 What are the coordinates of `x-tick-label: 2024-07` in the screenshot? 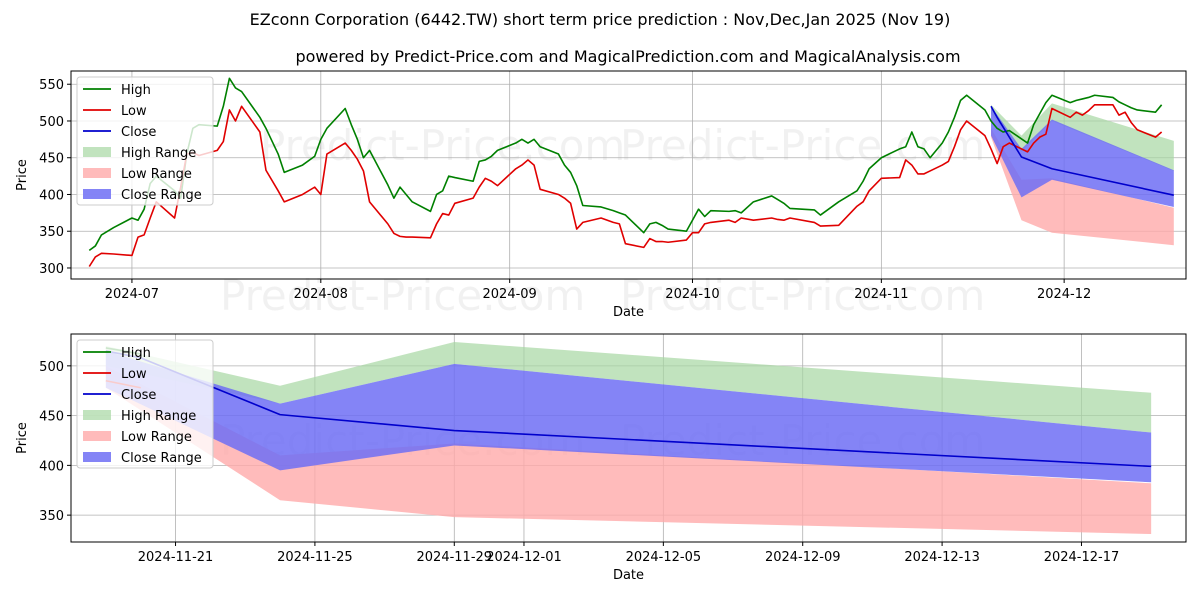 It's located at (132, 294).